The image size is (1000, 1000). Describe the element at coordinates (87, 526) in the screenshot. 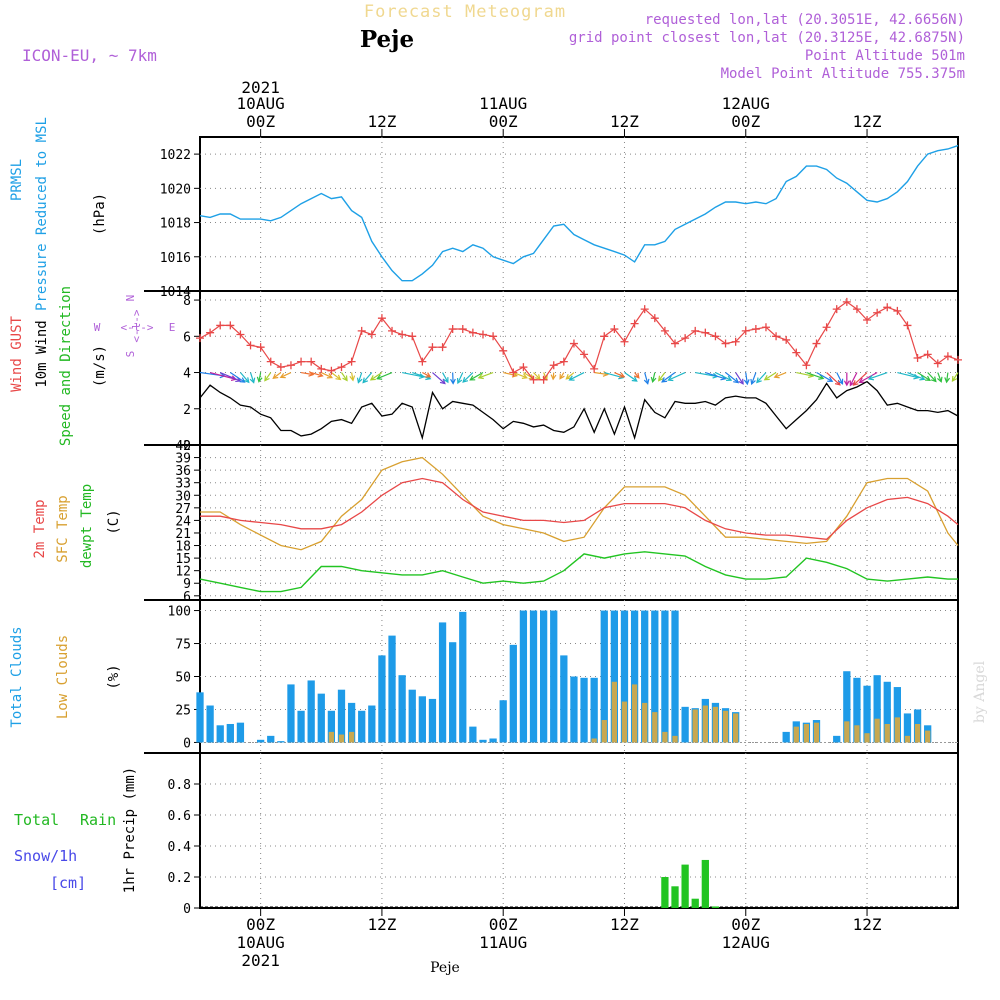

I see `temp-label-dewpoint: dewpt Temp` at that location.